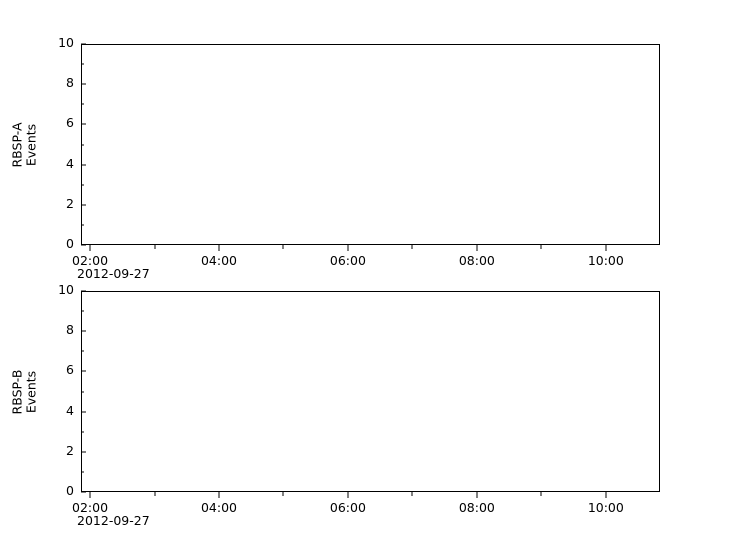 This screenshot has height=540, width=732. I want to click on x-axis-date-label-rbsp-b: 2012-09-27, so click(113, 520).